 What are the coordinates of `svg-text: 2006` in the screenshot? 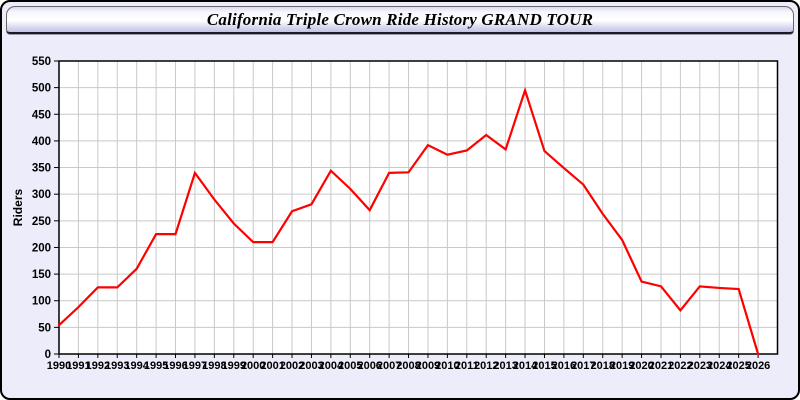 It's located at (369, 366).